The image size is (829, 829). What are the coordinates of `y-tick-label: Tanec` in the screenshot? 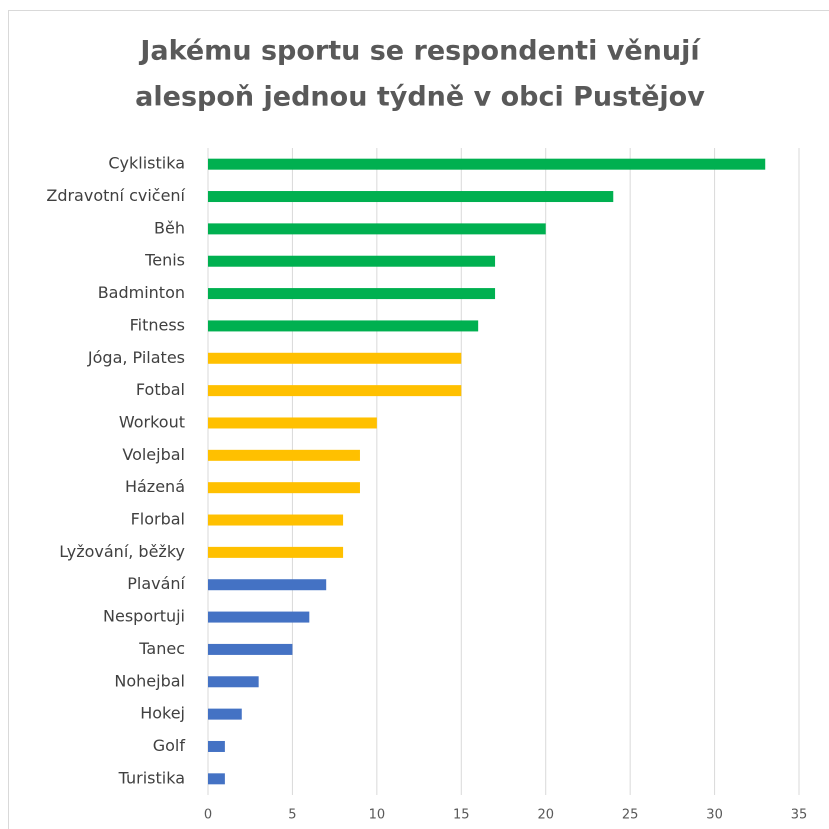 It's located at (161, 648).